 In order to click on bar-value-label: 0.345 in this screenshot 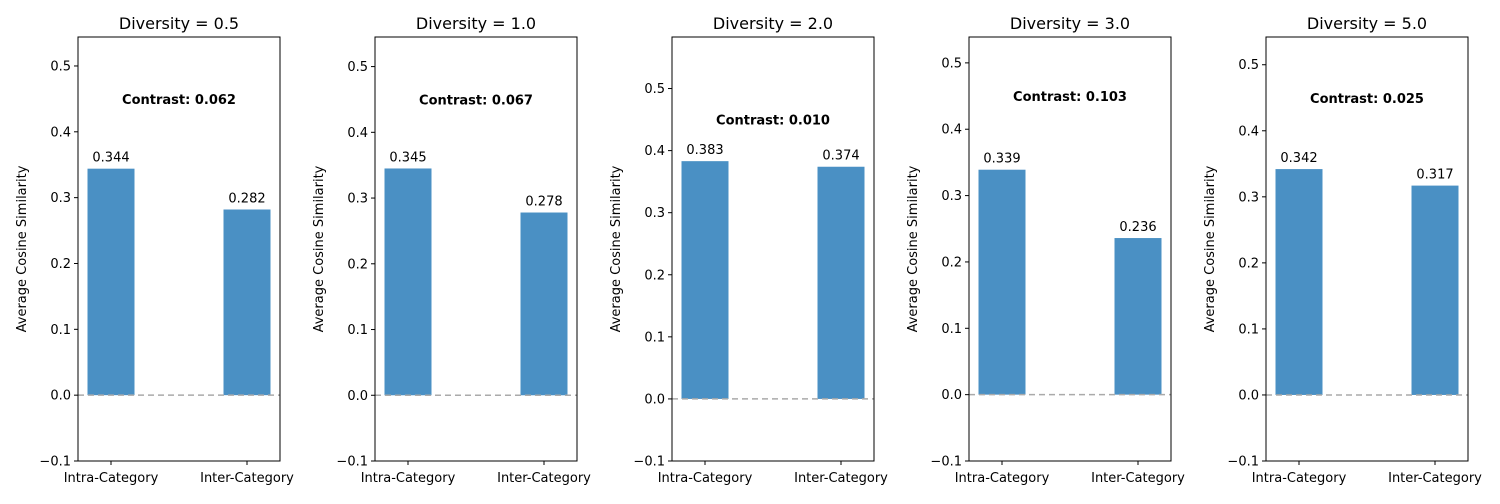, I will do `click(407, 157)`.